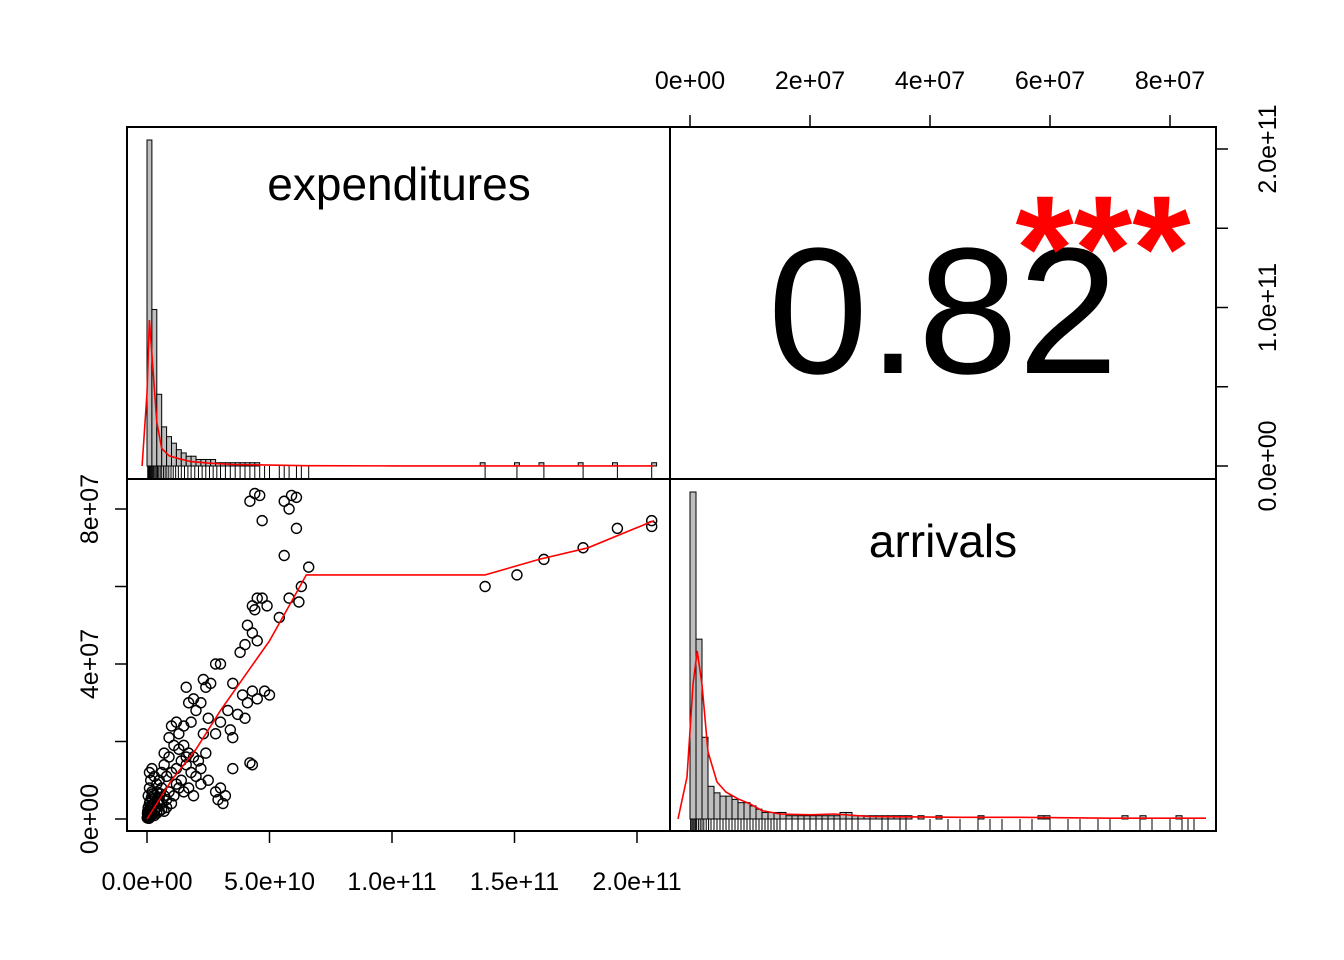  I want to click on right-axis-tick-label: 0.0e+00, so click(1268, 465).